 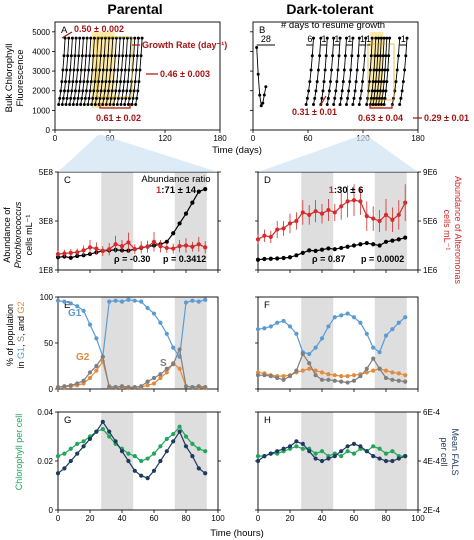 What do you see at coordinates (458, 230) in the screenshot?
I see `d-ylabel-right-text: Abundance of Alteromonas` at bounding box center [458, 230].